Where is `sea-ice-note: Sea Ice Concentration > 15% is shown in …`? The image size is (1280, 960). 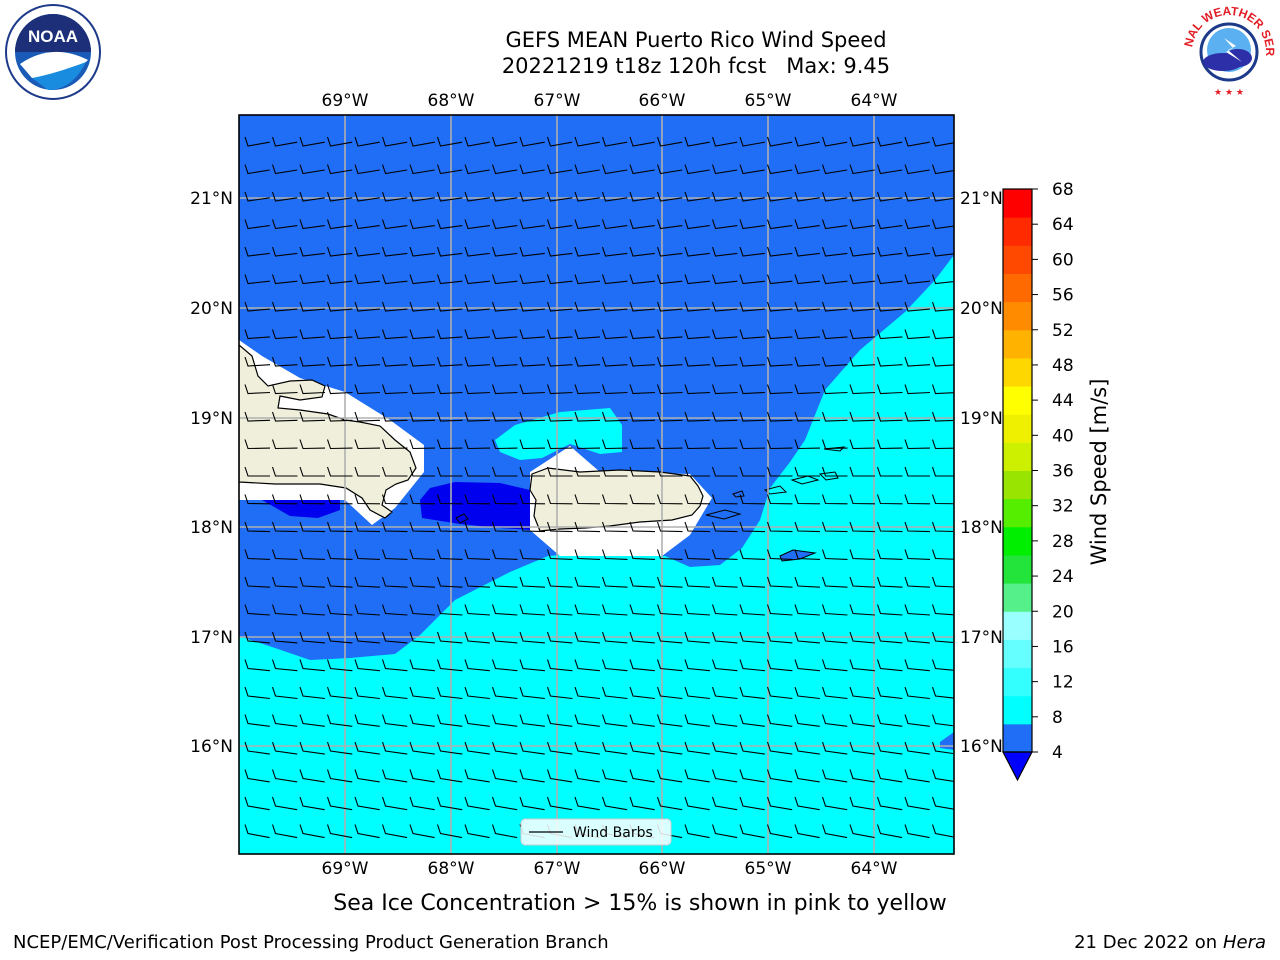 sea-ice-note: Sea Ice Concentration > 15% is shown in … is located at coordinates (640, 903).